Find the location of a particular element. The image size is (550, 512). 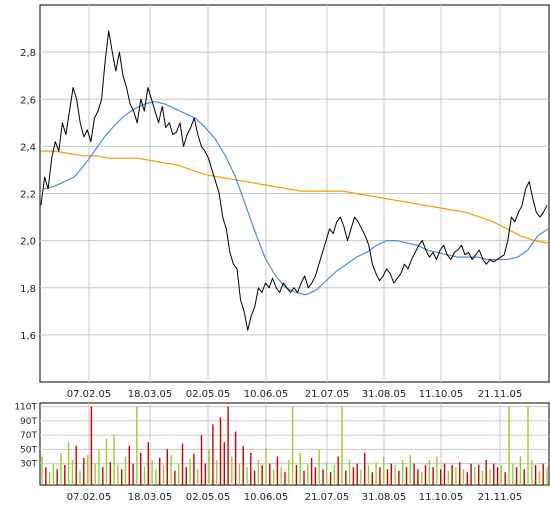

volume-y-tick-label: 110T is located at coordinates (25, 408).